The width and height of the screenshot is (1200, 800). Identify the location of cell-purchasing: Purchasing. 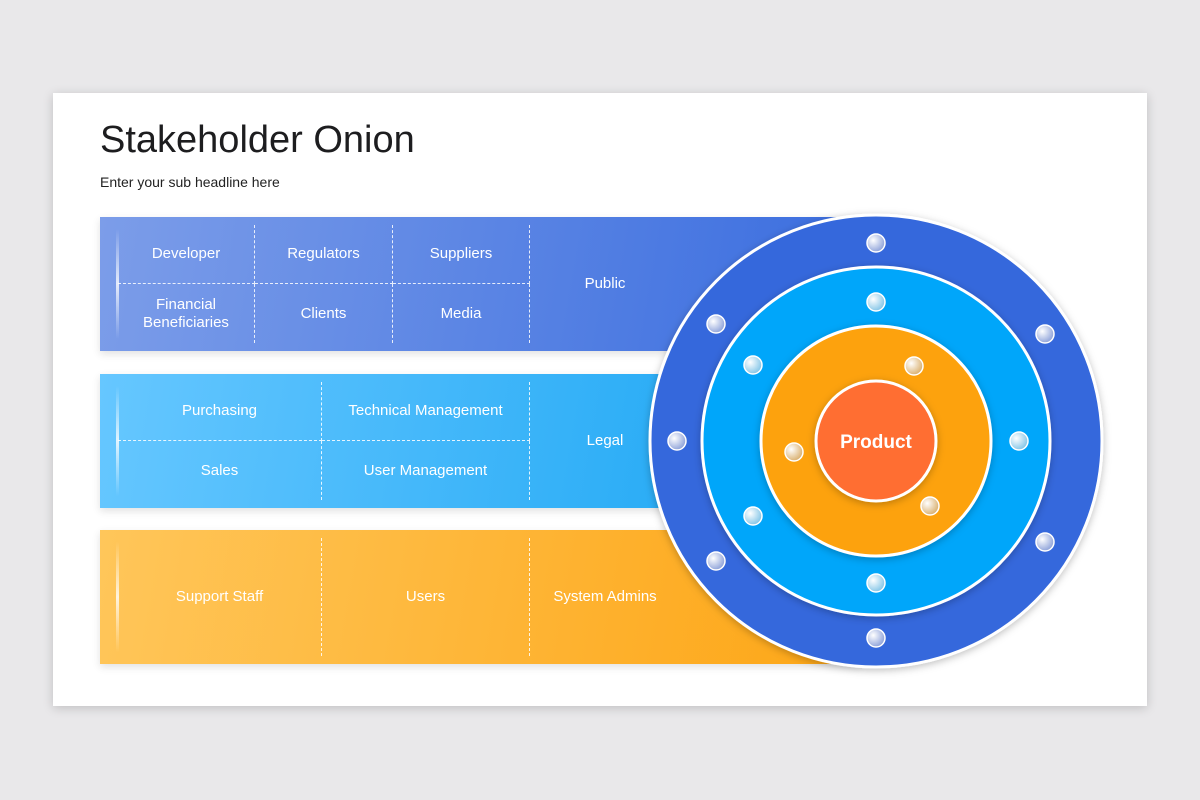
(220, 411).